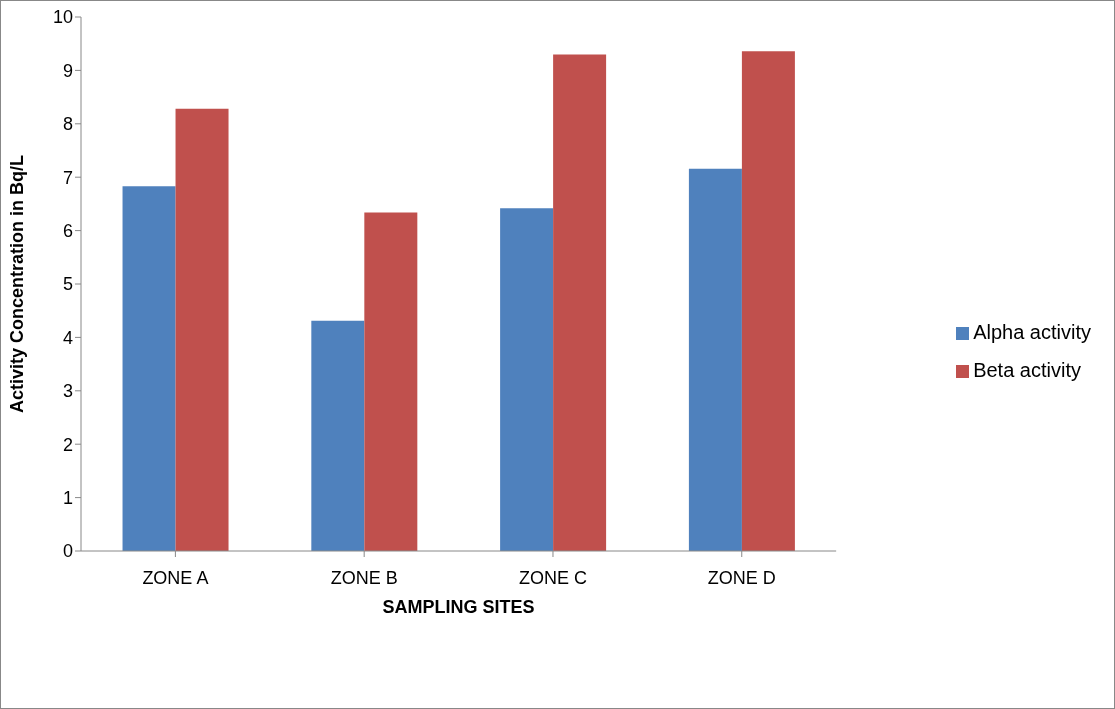 The image size is (1115, 709). What do you see at coordinates (67, 444) in the screenshot?
I see `y-tick-label: 2` at bounding box center [67, 444].